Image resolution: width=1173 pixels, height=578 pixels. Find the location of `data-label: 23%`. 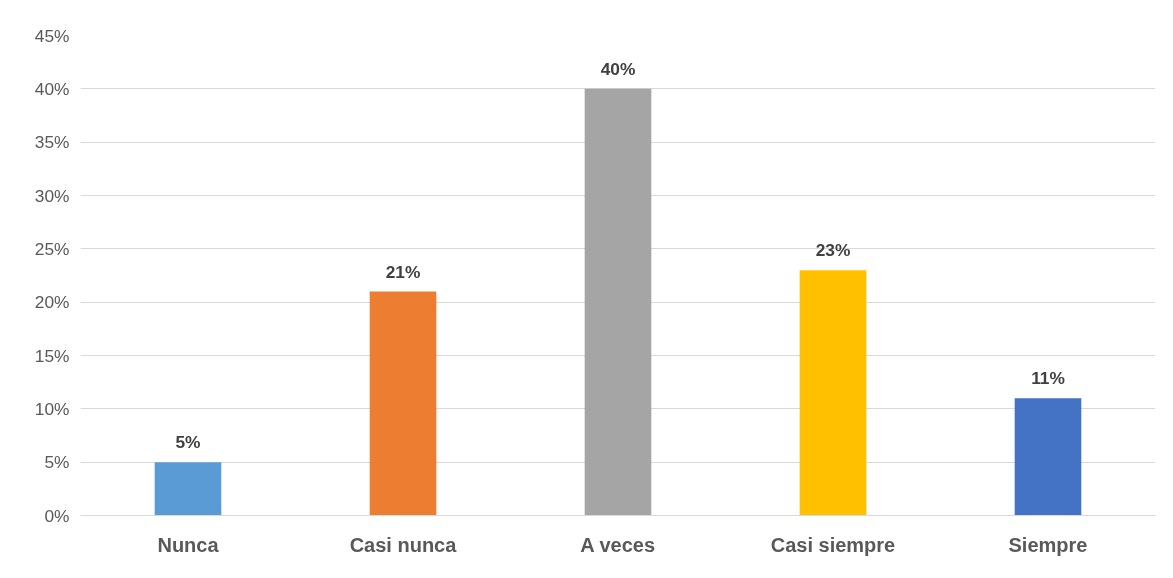

data-label: 23% is located at coordinates (833, 250).